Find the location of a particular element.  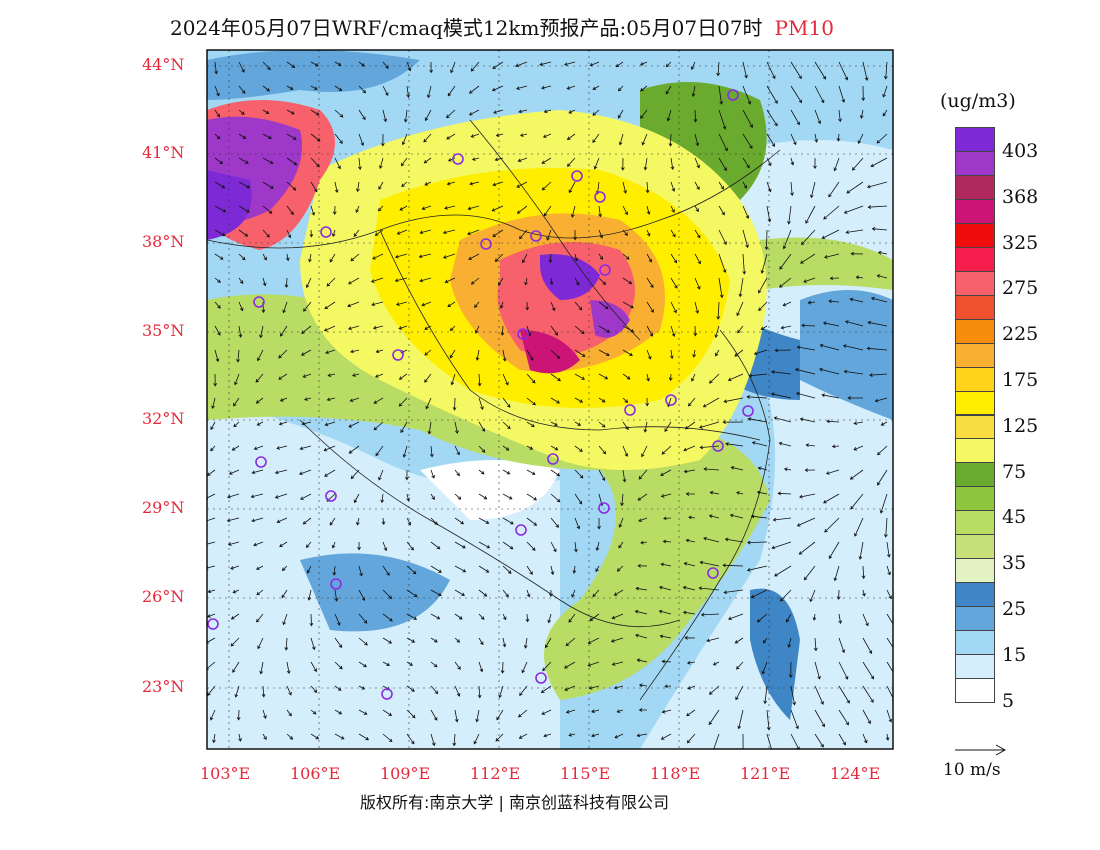

legend-swatch is located at coordinates (975, 283).